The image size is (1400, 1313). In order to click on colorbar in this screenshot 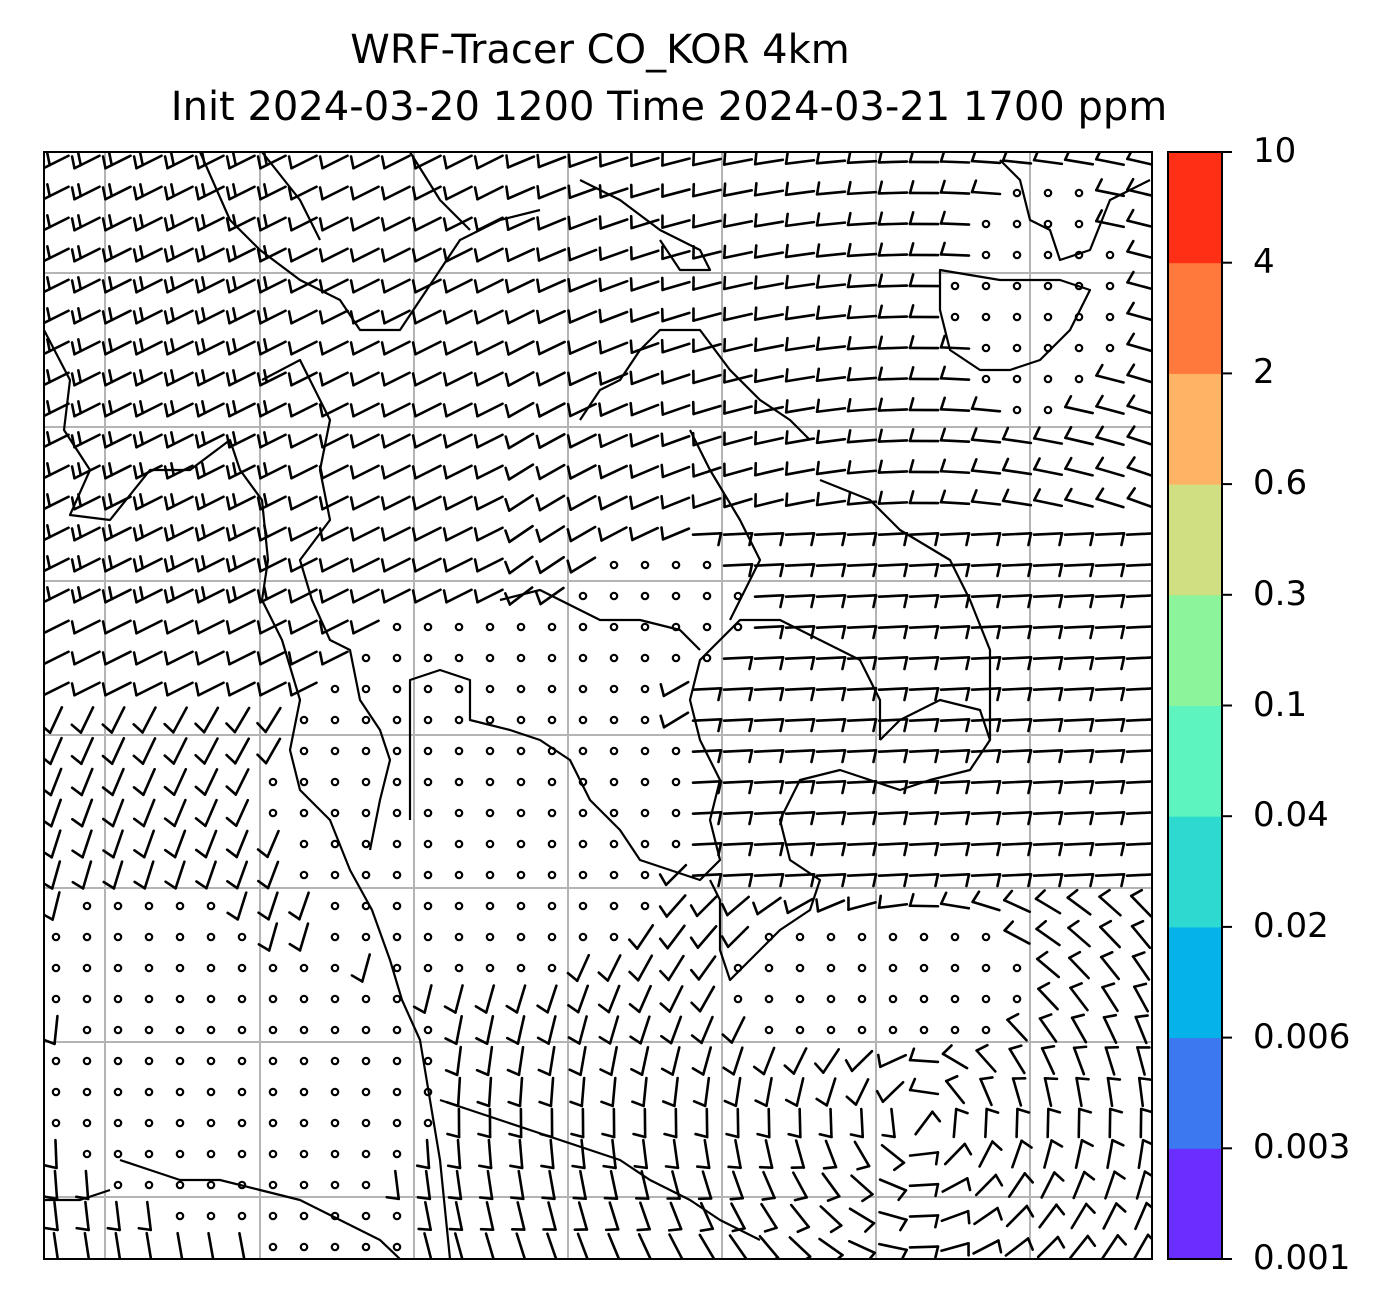, I will do `click(1199, 705)`.